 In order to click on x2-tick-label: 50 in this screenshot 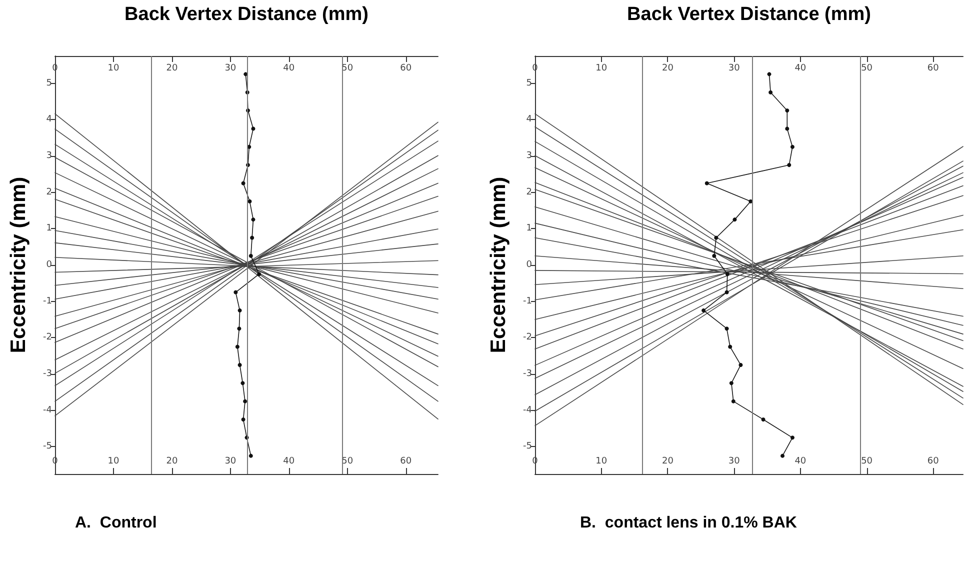, I will do `click(867, 461)`.